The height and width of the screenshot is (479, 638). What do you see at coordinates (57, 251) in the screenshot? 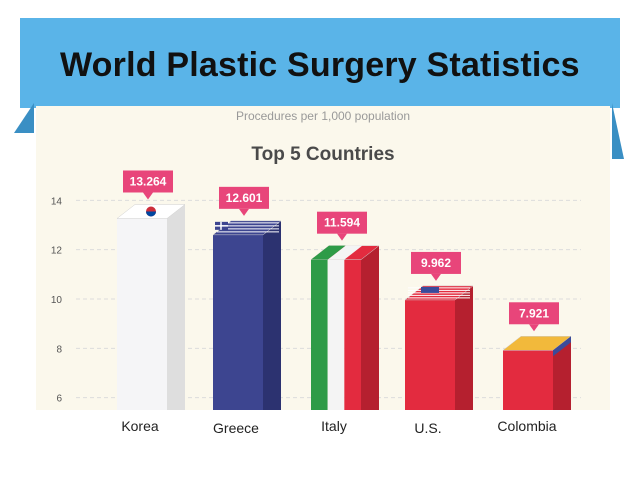
I see `y-tick-label: 12` at bounding box center [57, 251].